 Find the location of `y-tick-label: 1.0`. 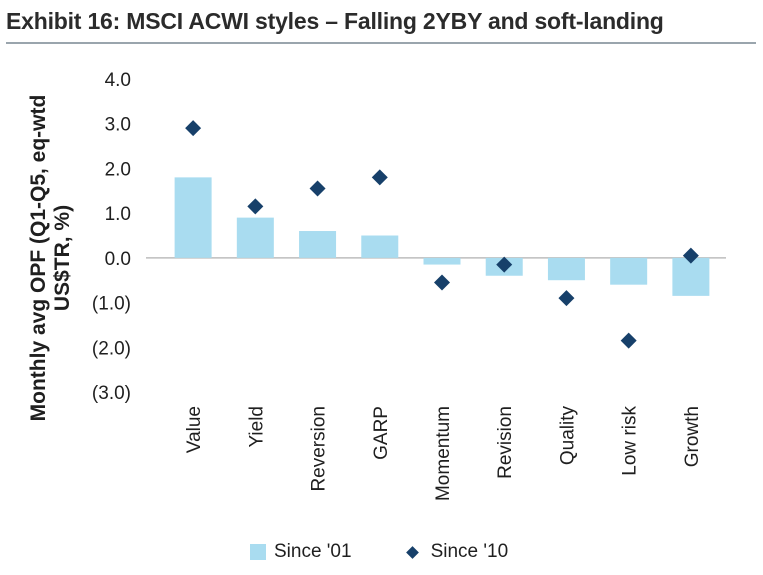

y-tick-label: 1.0 is located at coordinates (118, 214).